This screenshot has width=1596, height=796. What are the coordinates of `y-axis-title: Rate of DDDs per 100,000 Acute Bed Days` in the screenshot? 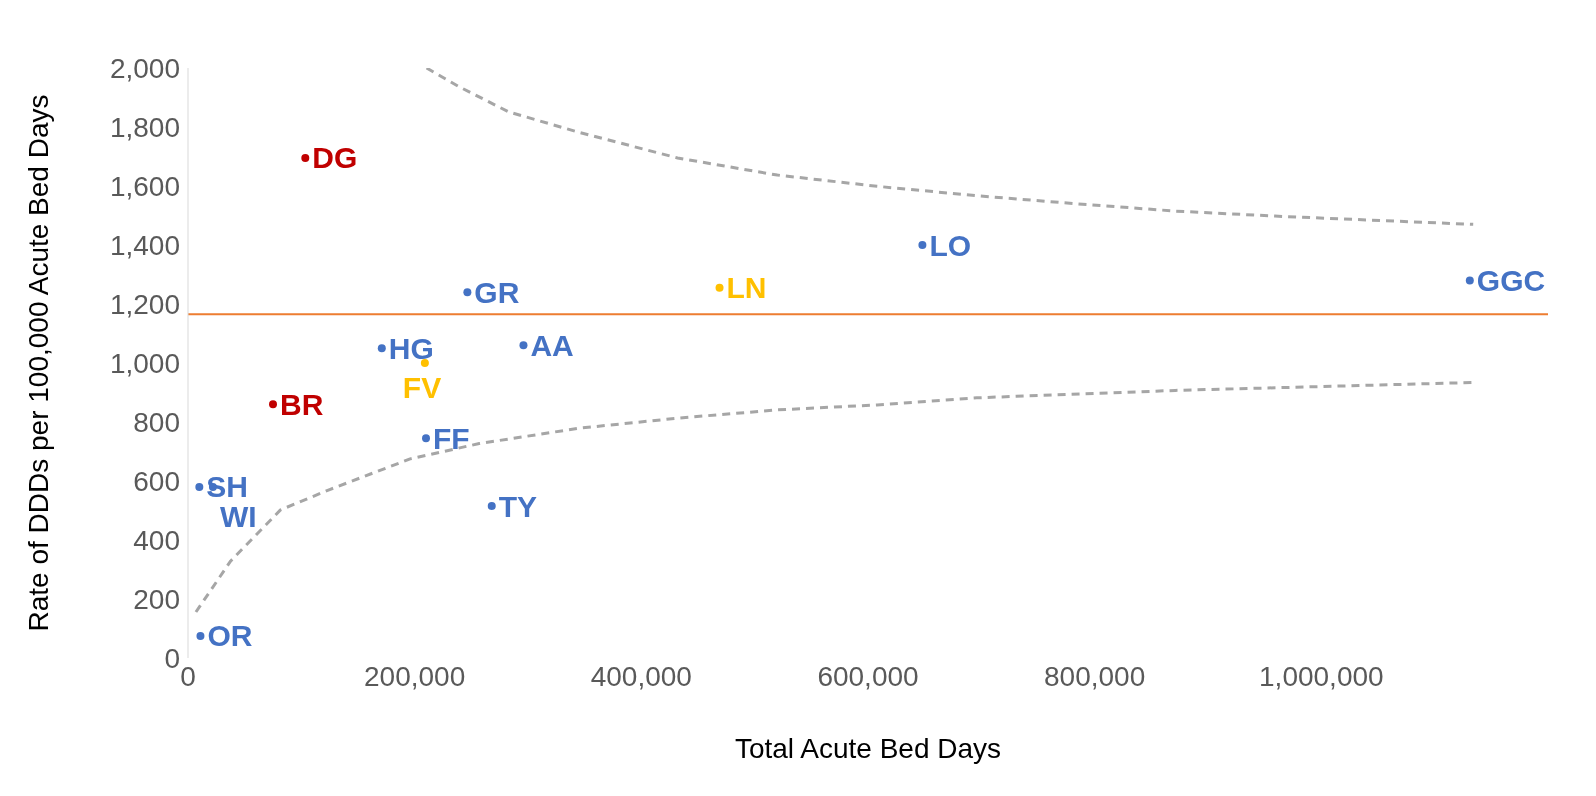 It's located at (38, 363).